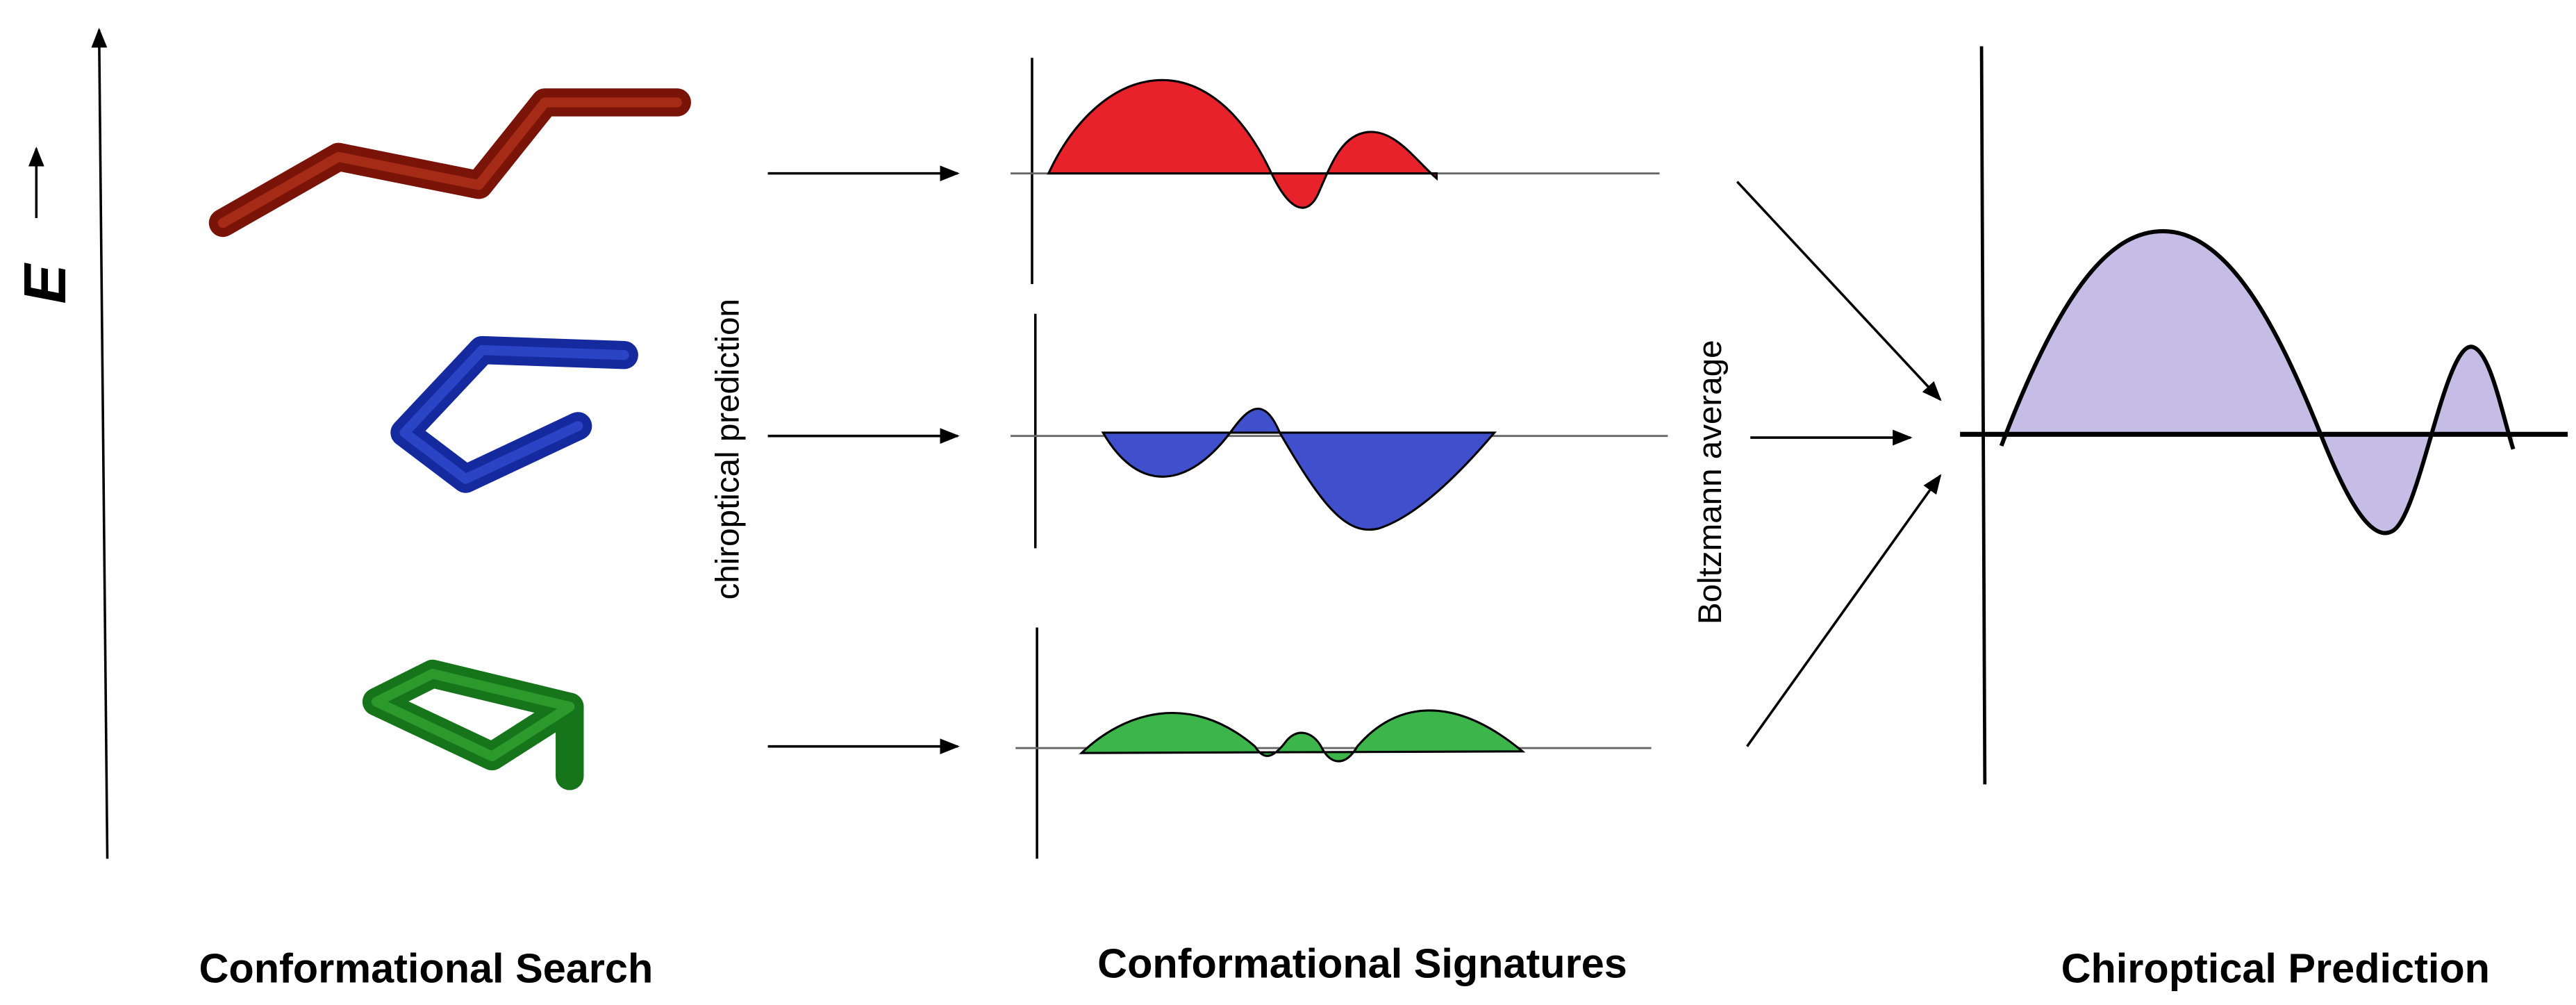 This screenshot has height=1005, width=2576. What do you see at coordinates (426, 968) in the screenshot?
I see `section-title: Conformational Search` at bounding box center [426, 968].